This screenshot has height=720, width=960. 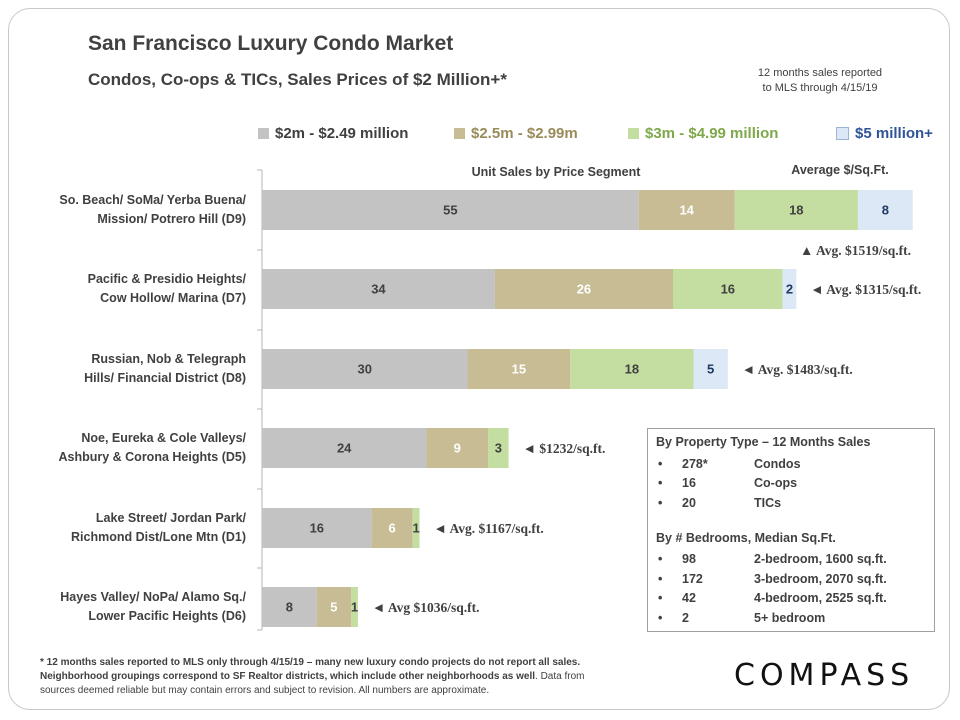 I want to click on summary-label: TICs, so click(x=768, y=502).